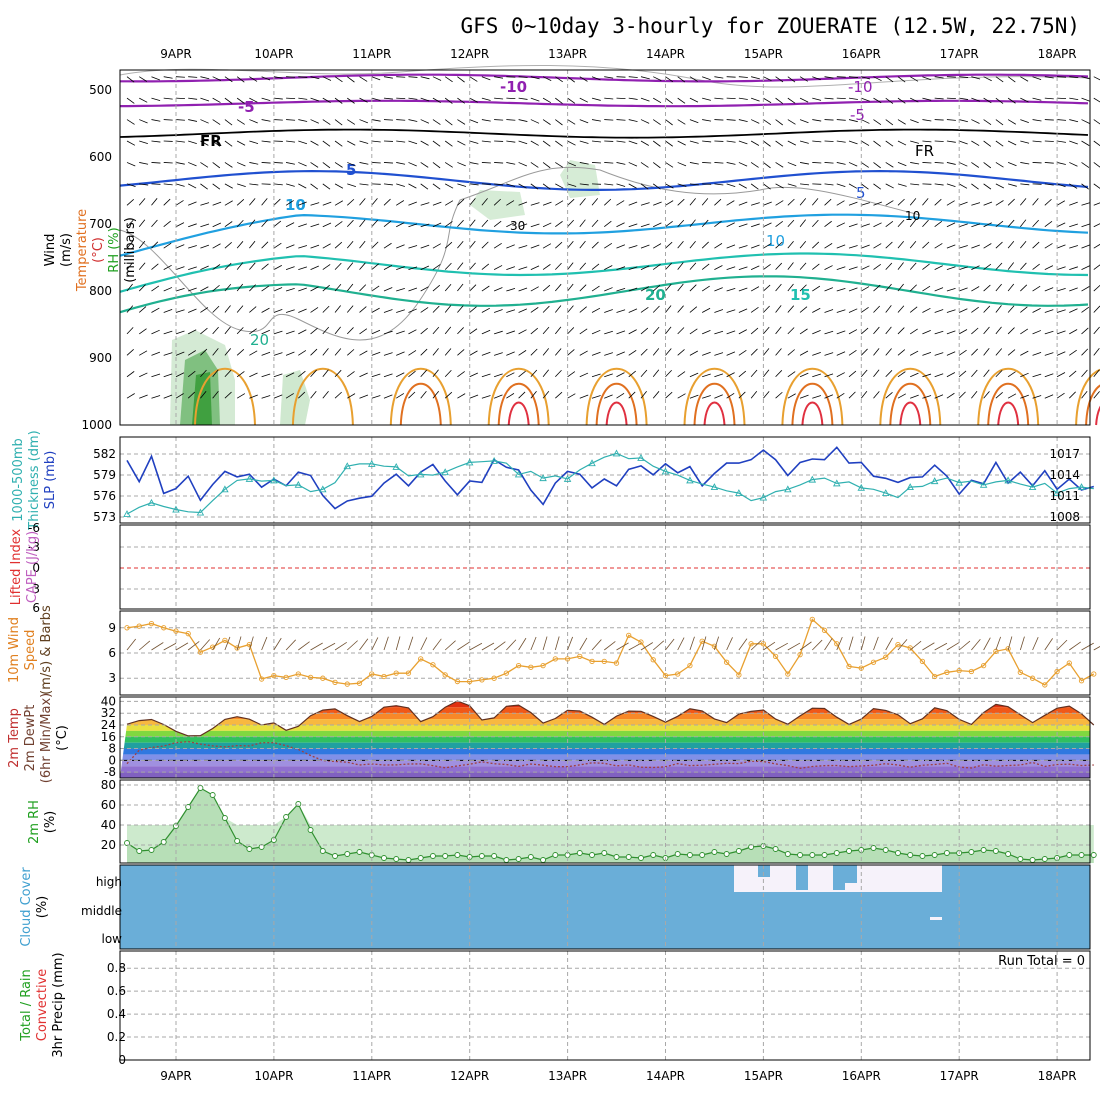 This screenshot has width=1100, height=1100. What do you see at coordinates (30, 738) in the screenshot?
I see `axis-label-line: 2m DewPt` at bounding box center [30, 738].